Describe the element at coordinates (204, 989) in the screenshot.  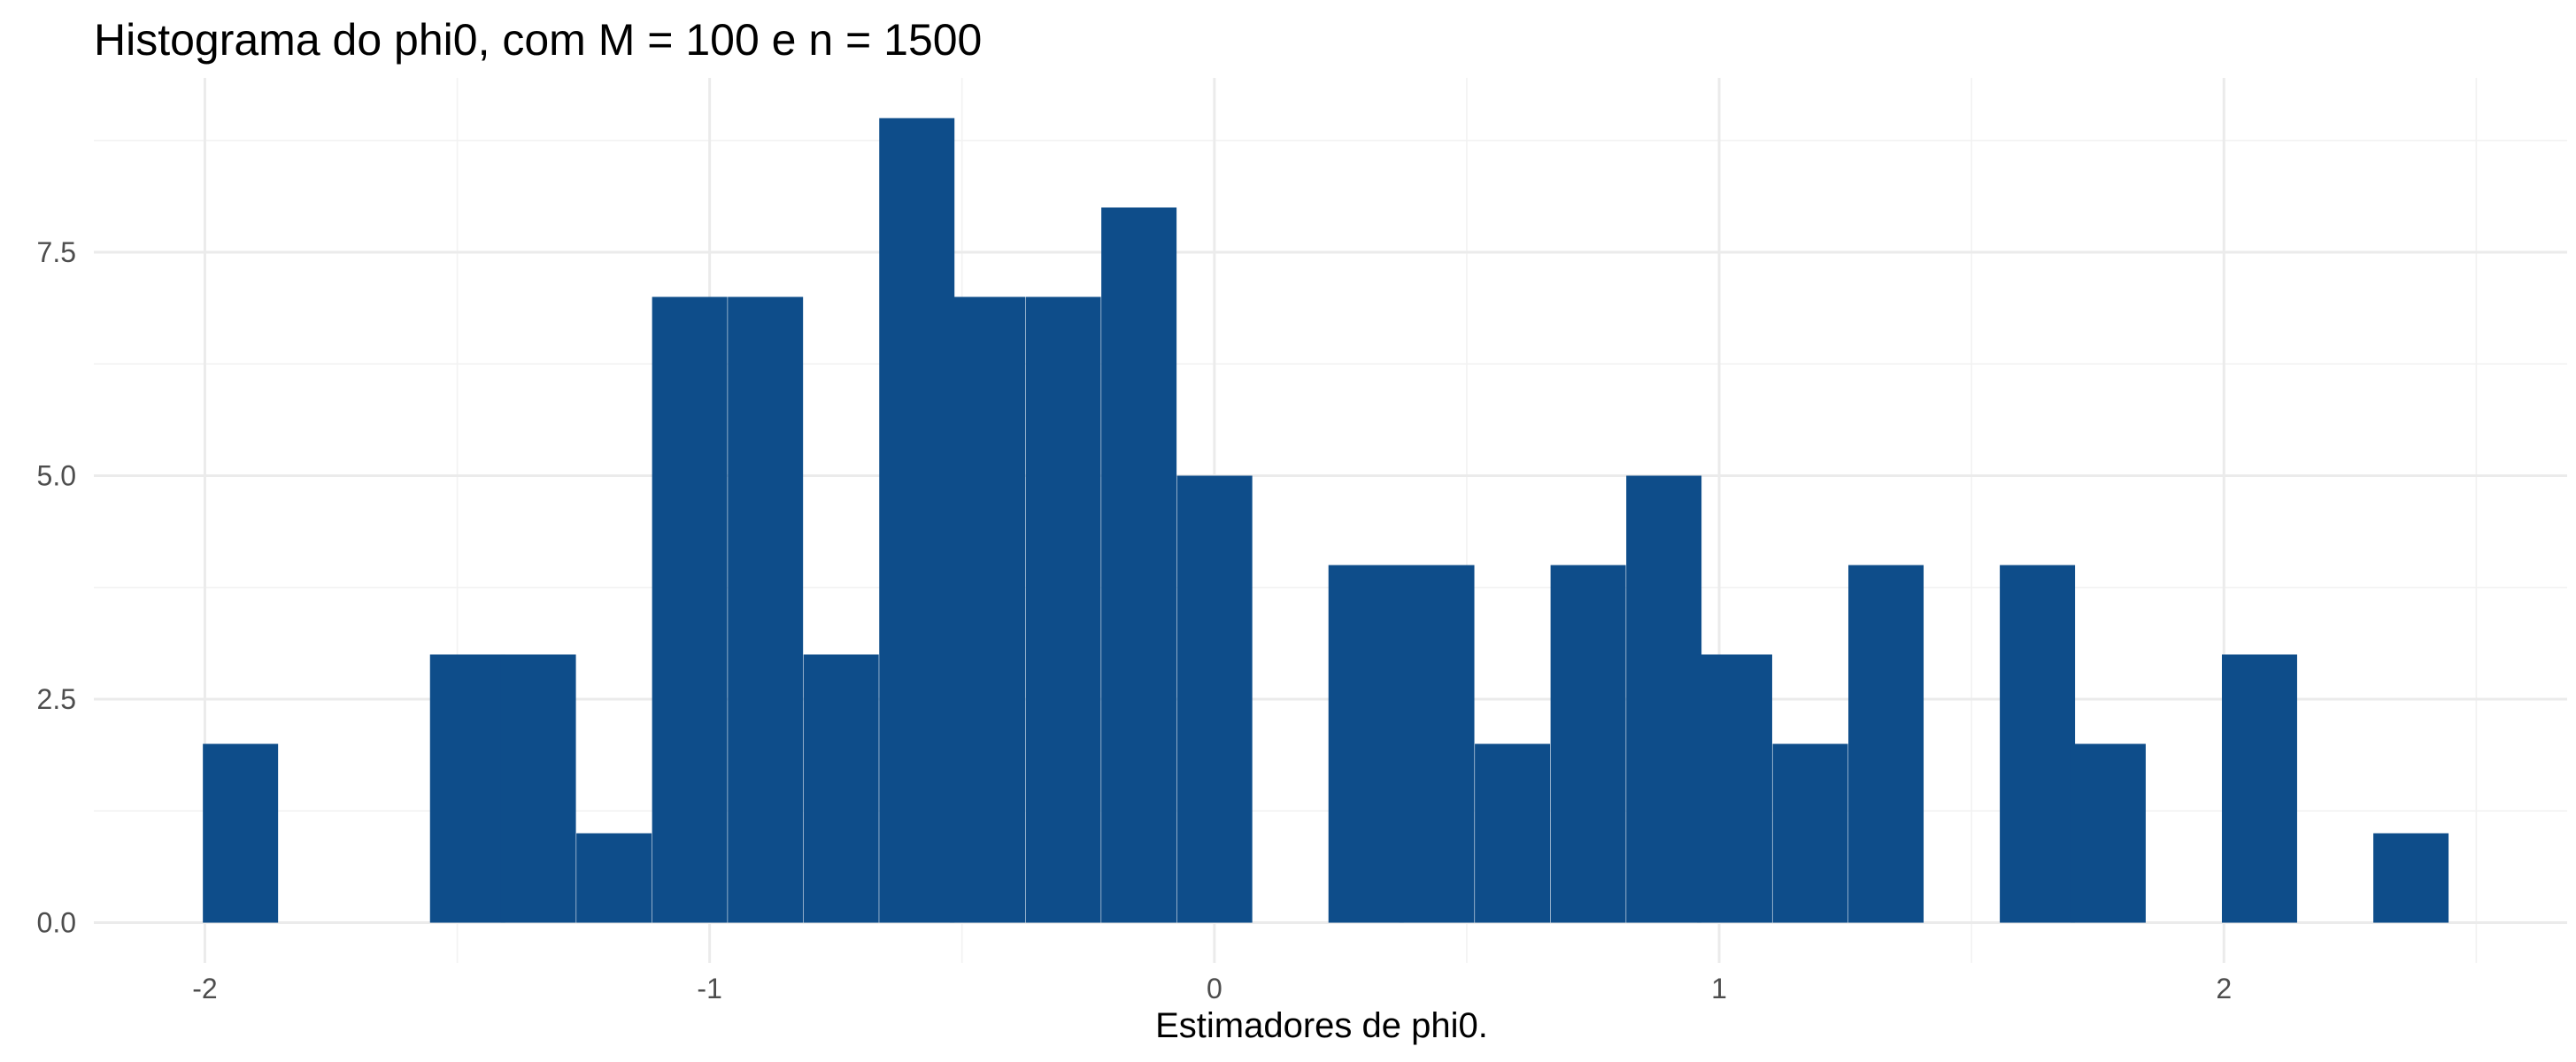
I see `x-tick-label: -2` at that location.